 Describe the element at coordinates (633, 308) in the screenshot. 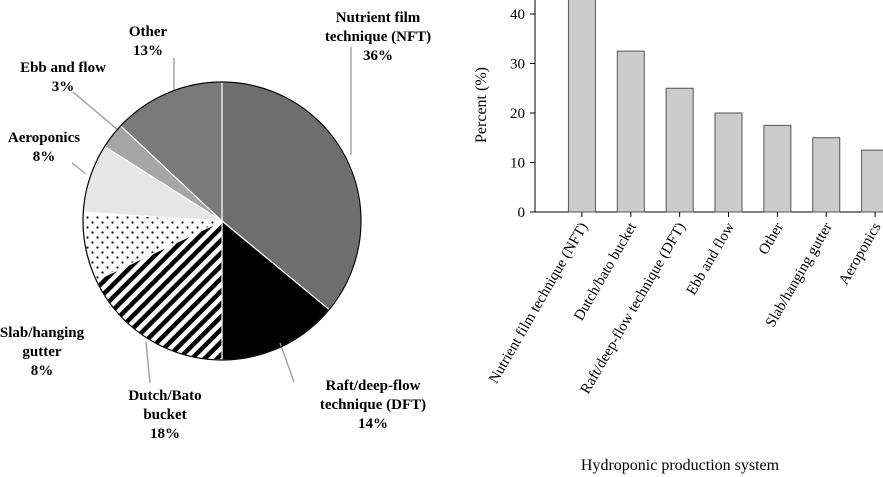

I see `x-tick-label: Raft/deep-flow technique (DFT)` at that location.